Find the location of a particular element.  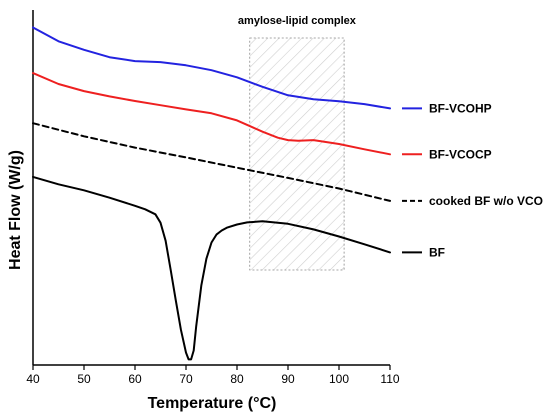

legend-entry-3: BF is located at coordinates (423, 252).